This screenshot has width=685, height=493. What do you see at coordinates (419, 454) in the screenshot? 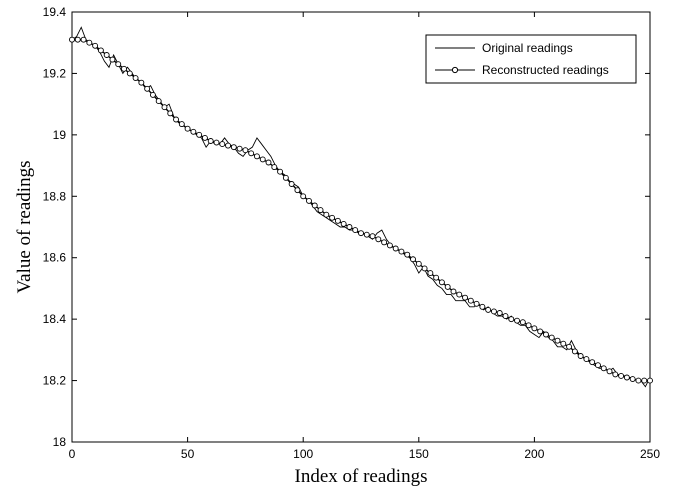
I see `x-tick-label: 150` at bounding box center [419, 454].